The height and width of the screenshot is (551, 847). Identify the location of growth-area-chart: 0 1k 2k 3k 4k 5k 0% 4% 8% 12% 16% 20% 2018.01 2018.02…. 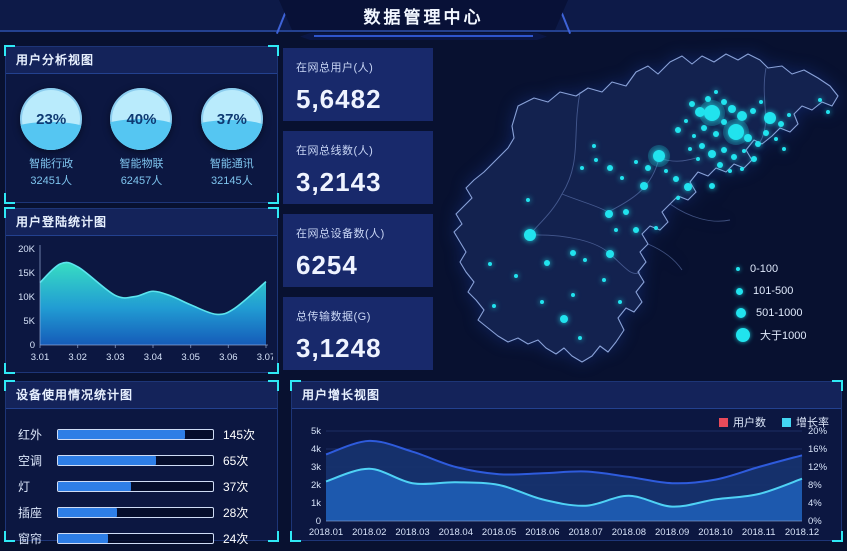
(568, 482).